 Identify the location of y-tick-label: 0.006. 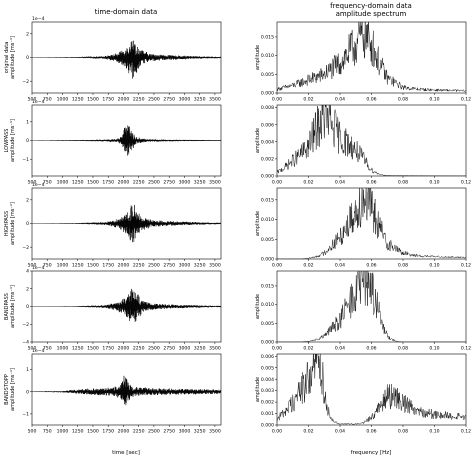
(267, 357).